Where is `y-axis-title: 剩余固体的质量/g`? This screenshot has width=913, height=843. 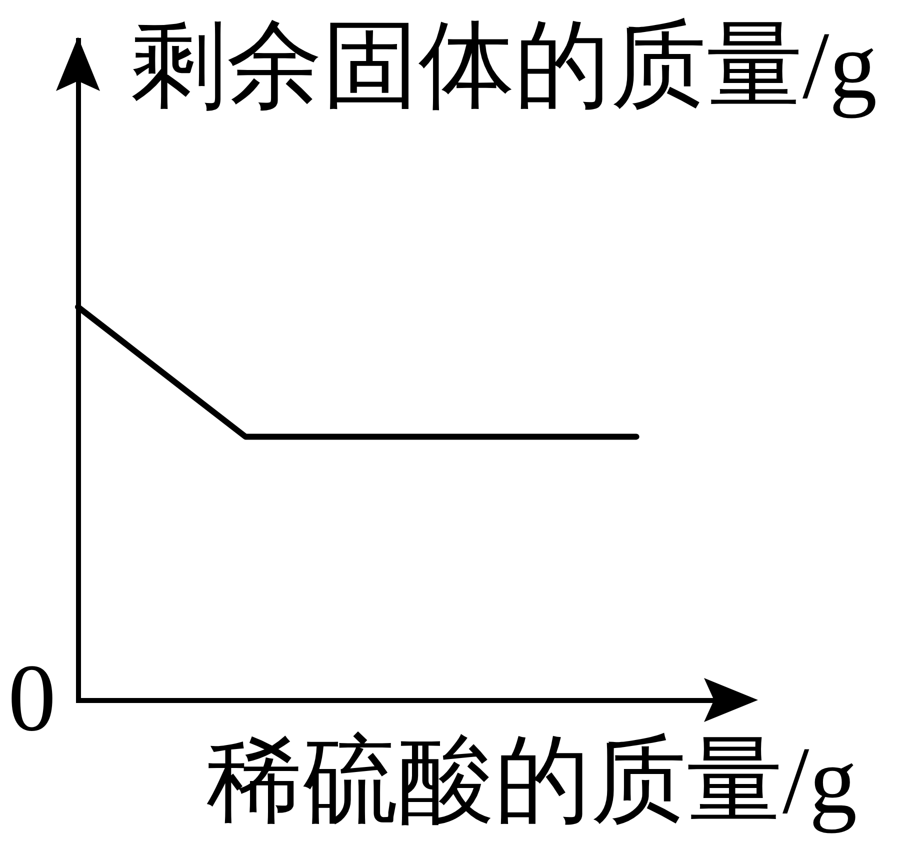
y-axis-title: 剩余固体的质量/g is located at coordinates (504, 65).